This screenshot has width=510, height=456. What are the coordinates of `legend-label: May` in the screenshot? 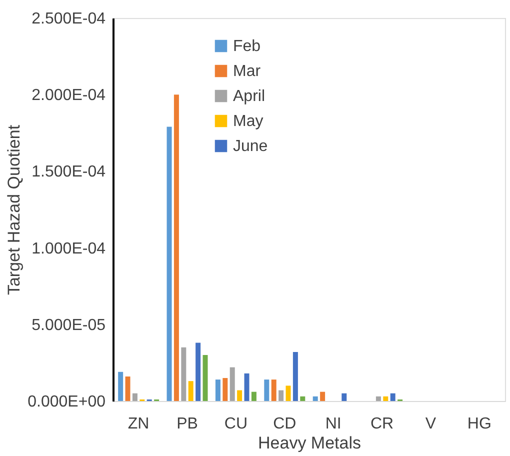 It's located at (248, 121).